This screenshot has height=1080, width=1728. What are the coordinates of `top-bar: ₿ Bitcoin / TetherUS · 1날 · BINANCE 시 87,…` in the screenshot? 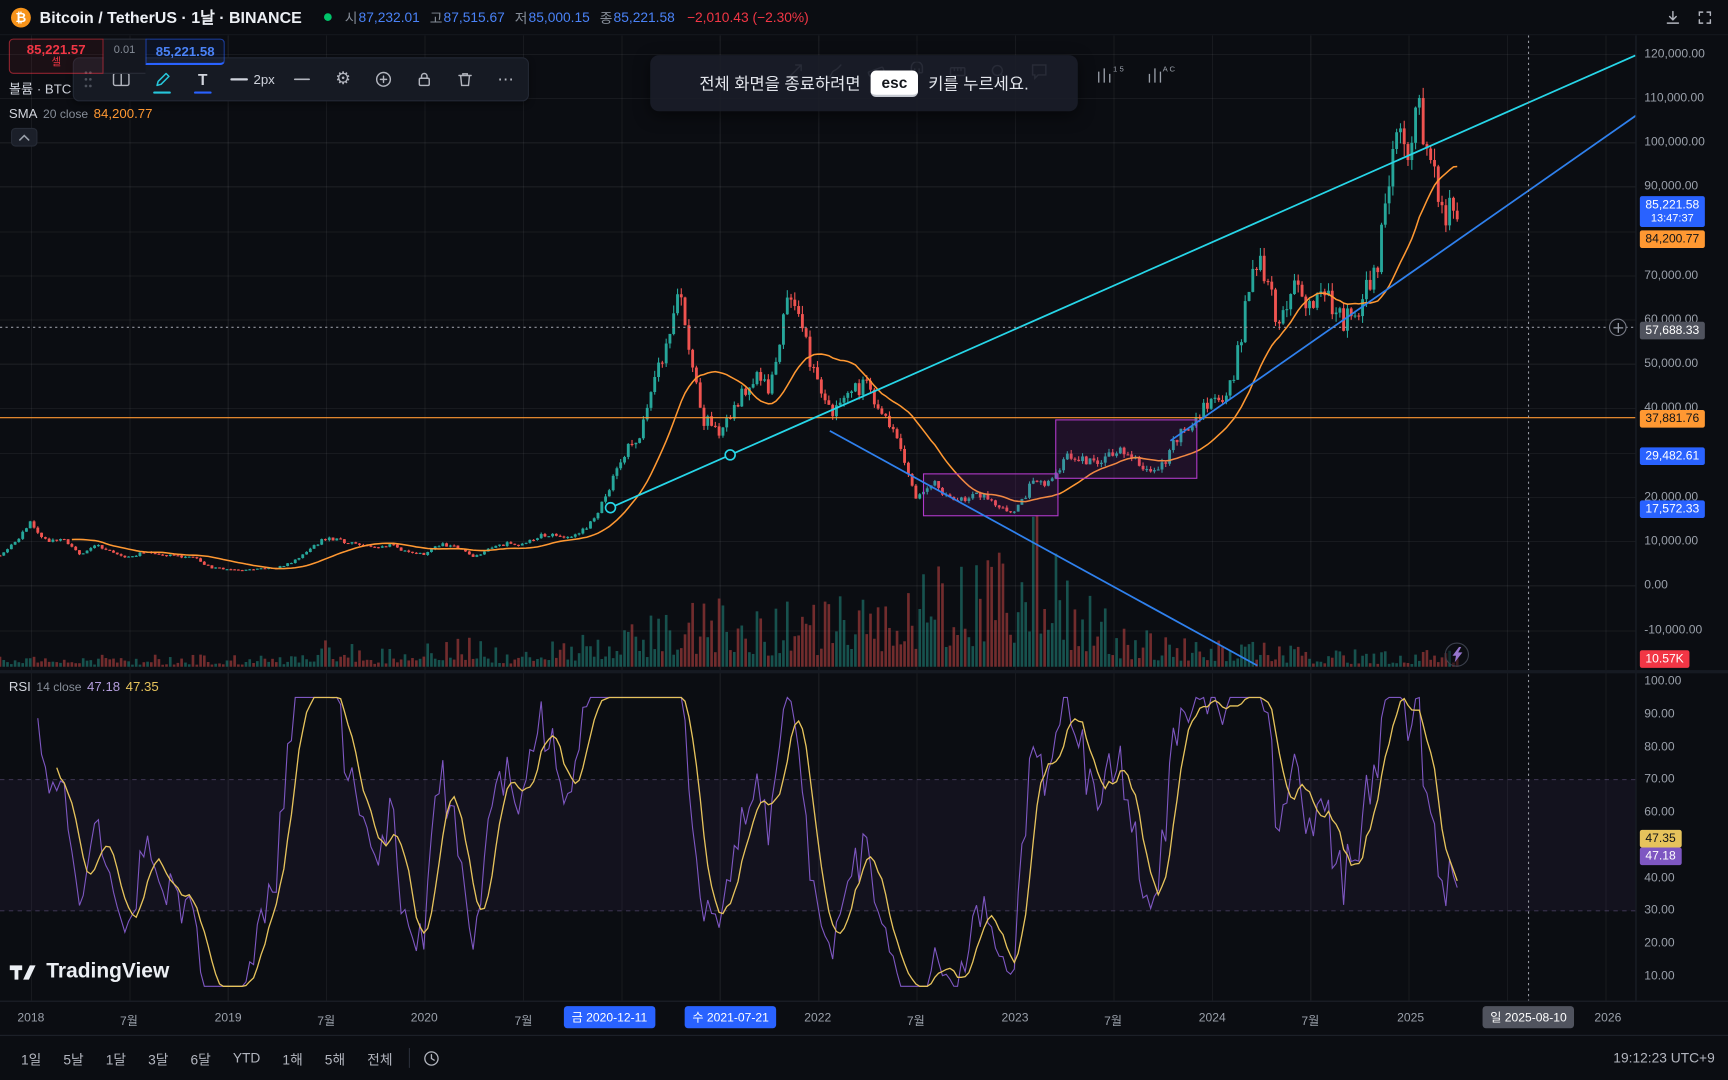 It's located at (864, 18).